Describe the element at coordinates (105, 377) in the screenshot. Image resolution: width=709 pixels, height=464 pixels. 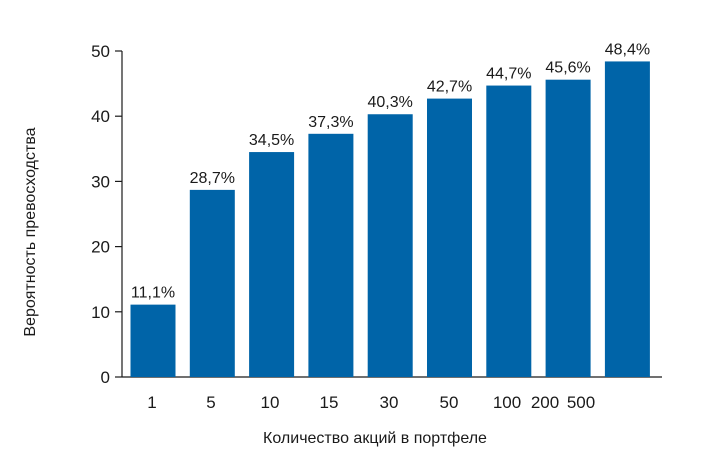
I see `y-tick-label: 0` at that location.